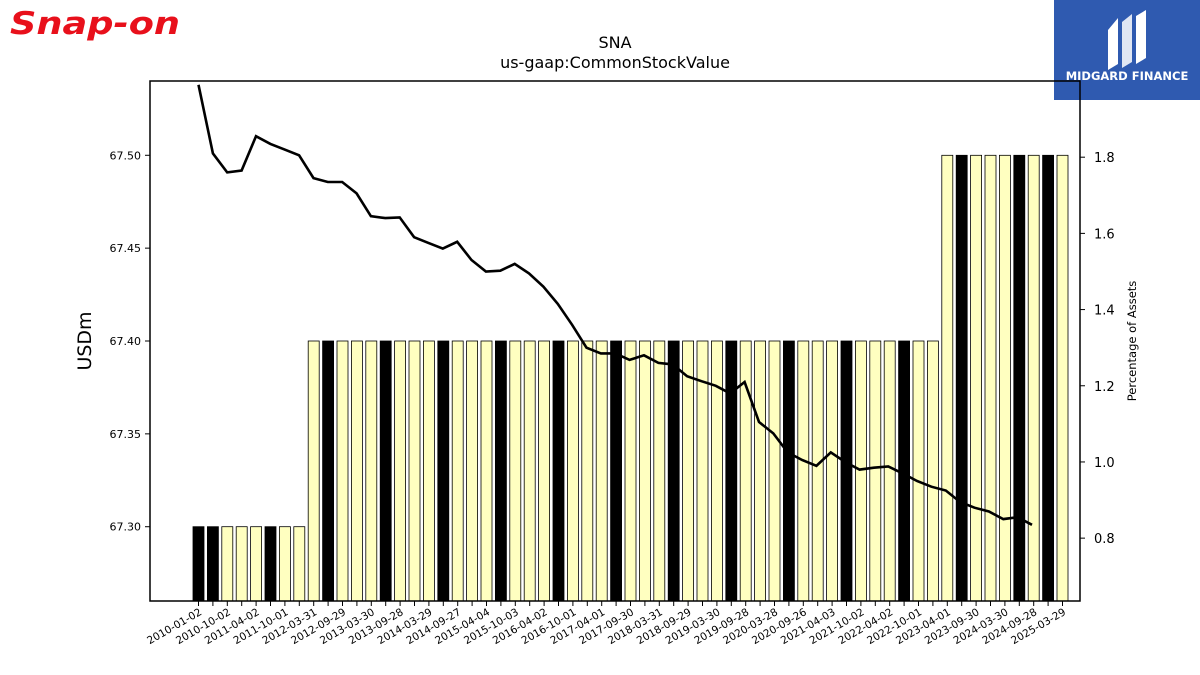  Describe the element at coordinates (1104, 387) in the screenshot. I see `y2-tick-label: 1.2` at that location.